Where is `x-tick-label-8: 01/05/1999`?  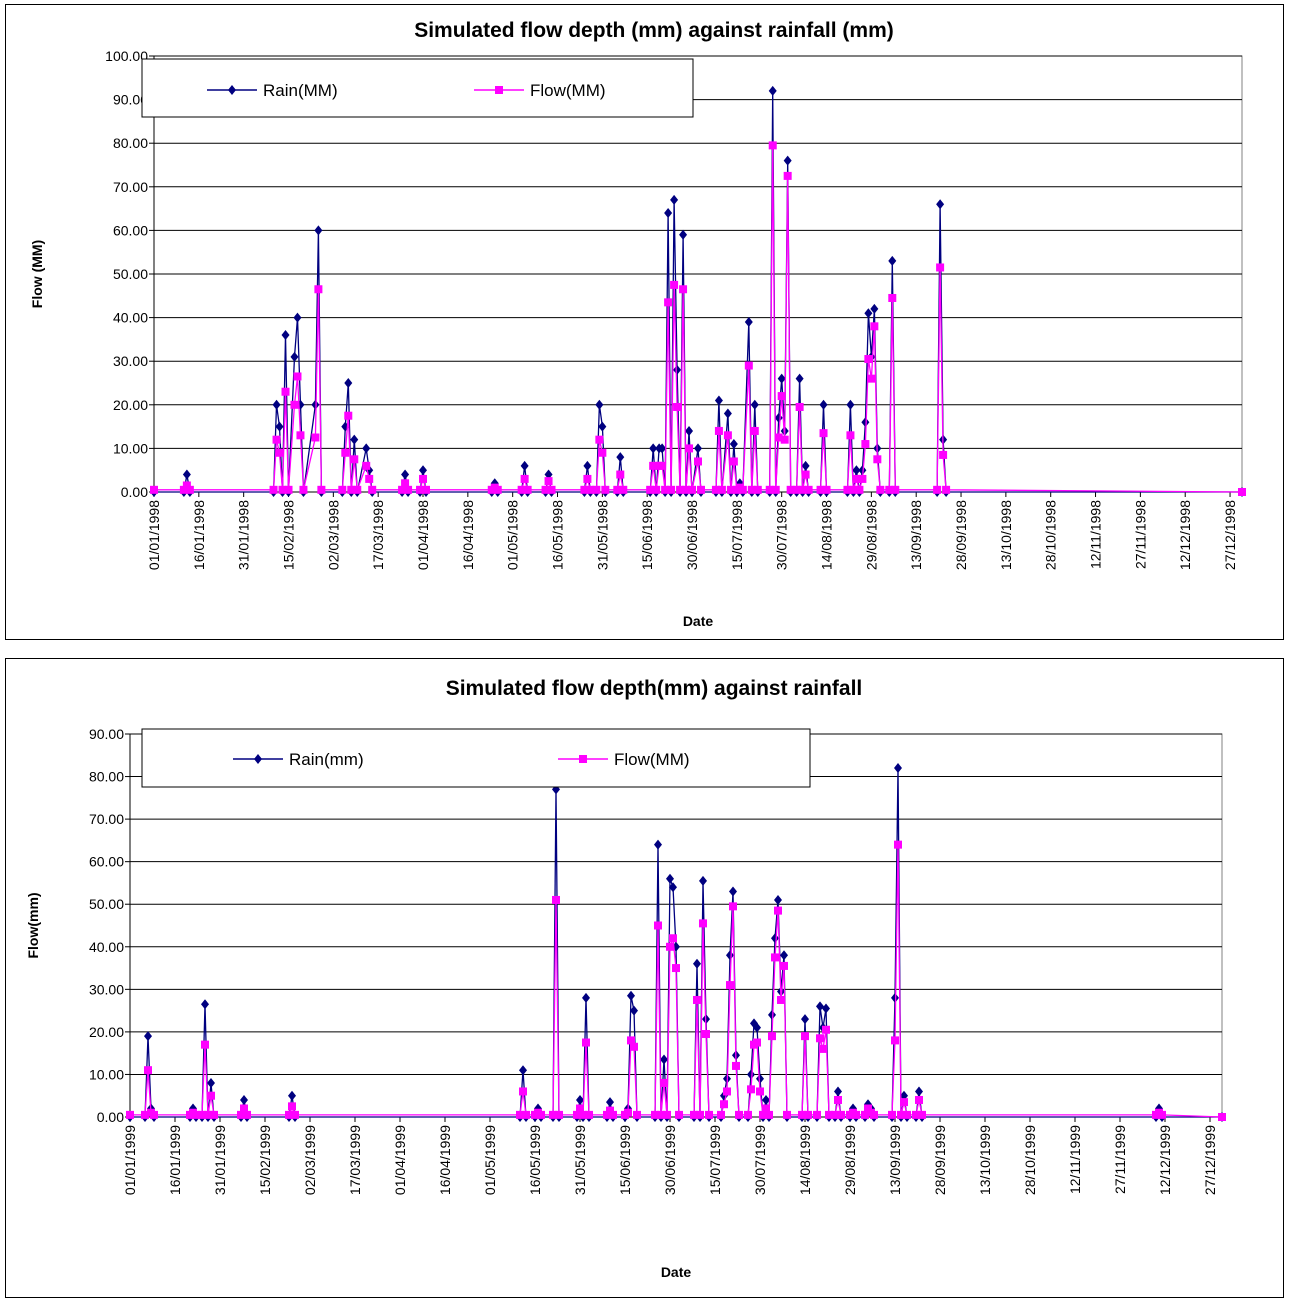
x-tick-label-8: 01/05/1999 is located at coordinates (490, 1160).